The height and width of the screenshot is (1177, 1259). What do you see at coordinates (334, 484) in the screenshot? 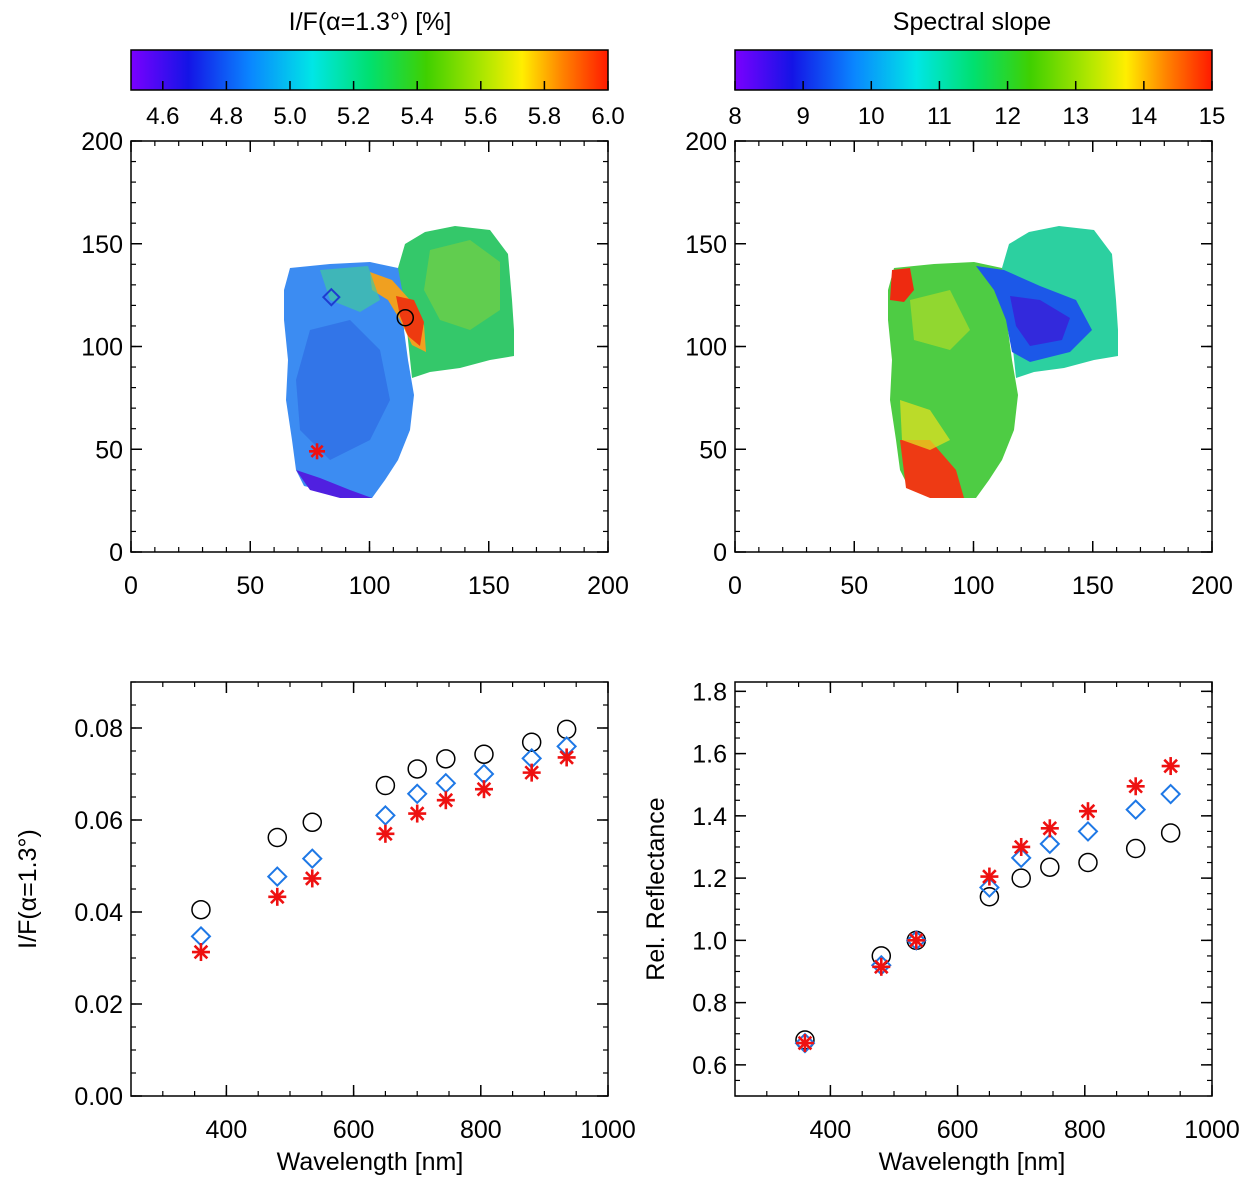
I see `body-edge` at bounding box center [334, 484].